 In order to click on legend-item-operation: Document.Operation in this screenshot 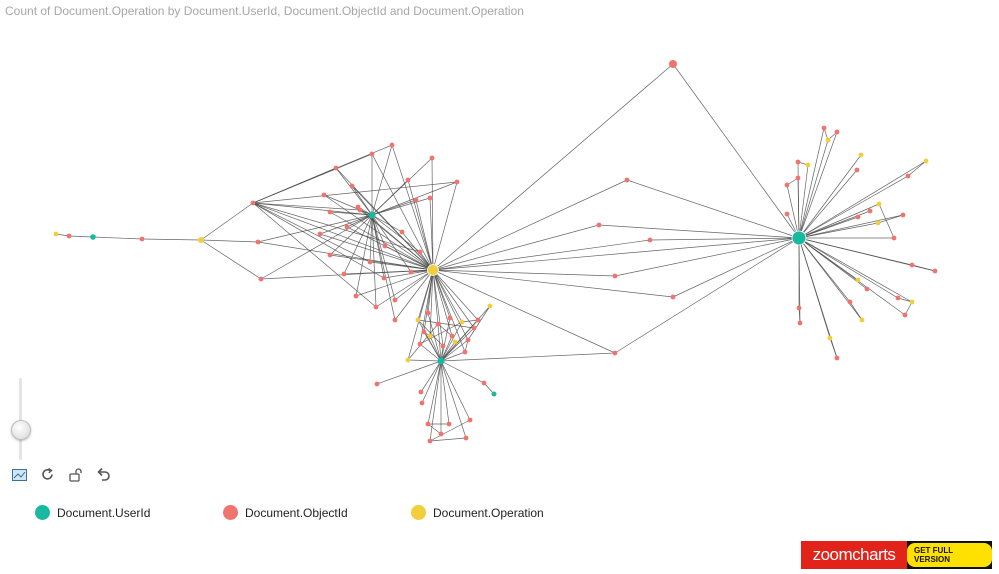, I will do `click(477, 512)`.